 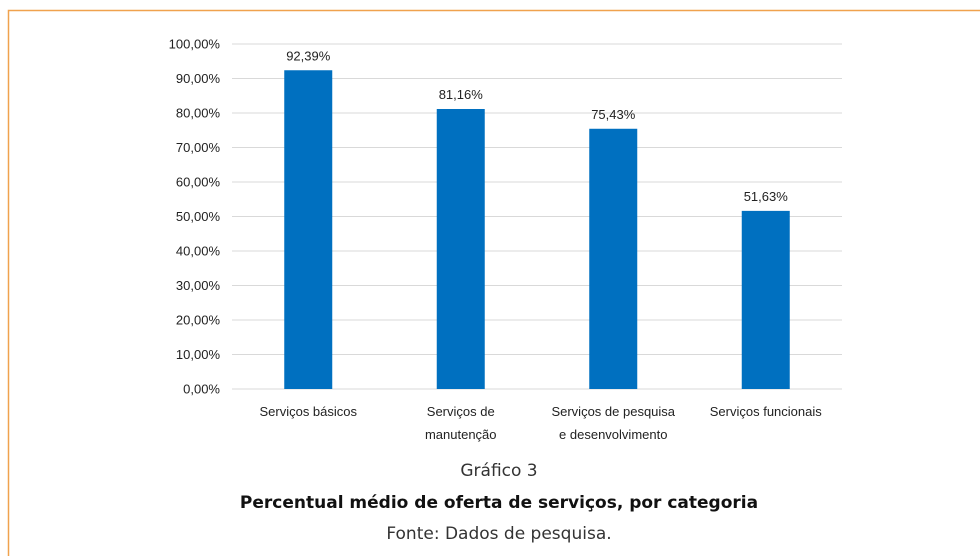 I want to click on x-tick-label: e desenvolvimento, so click(x=613, y=434).